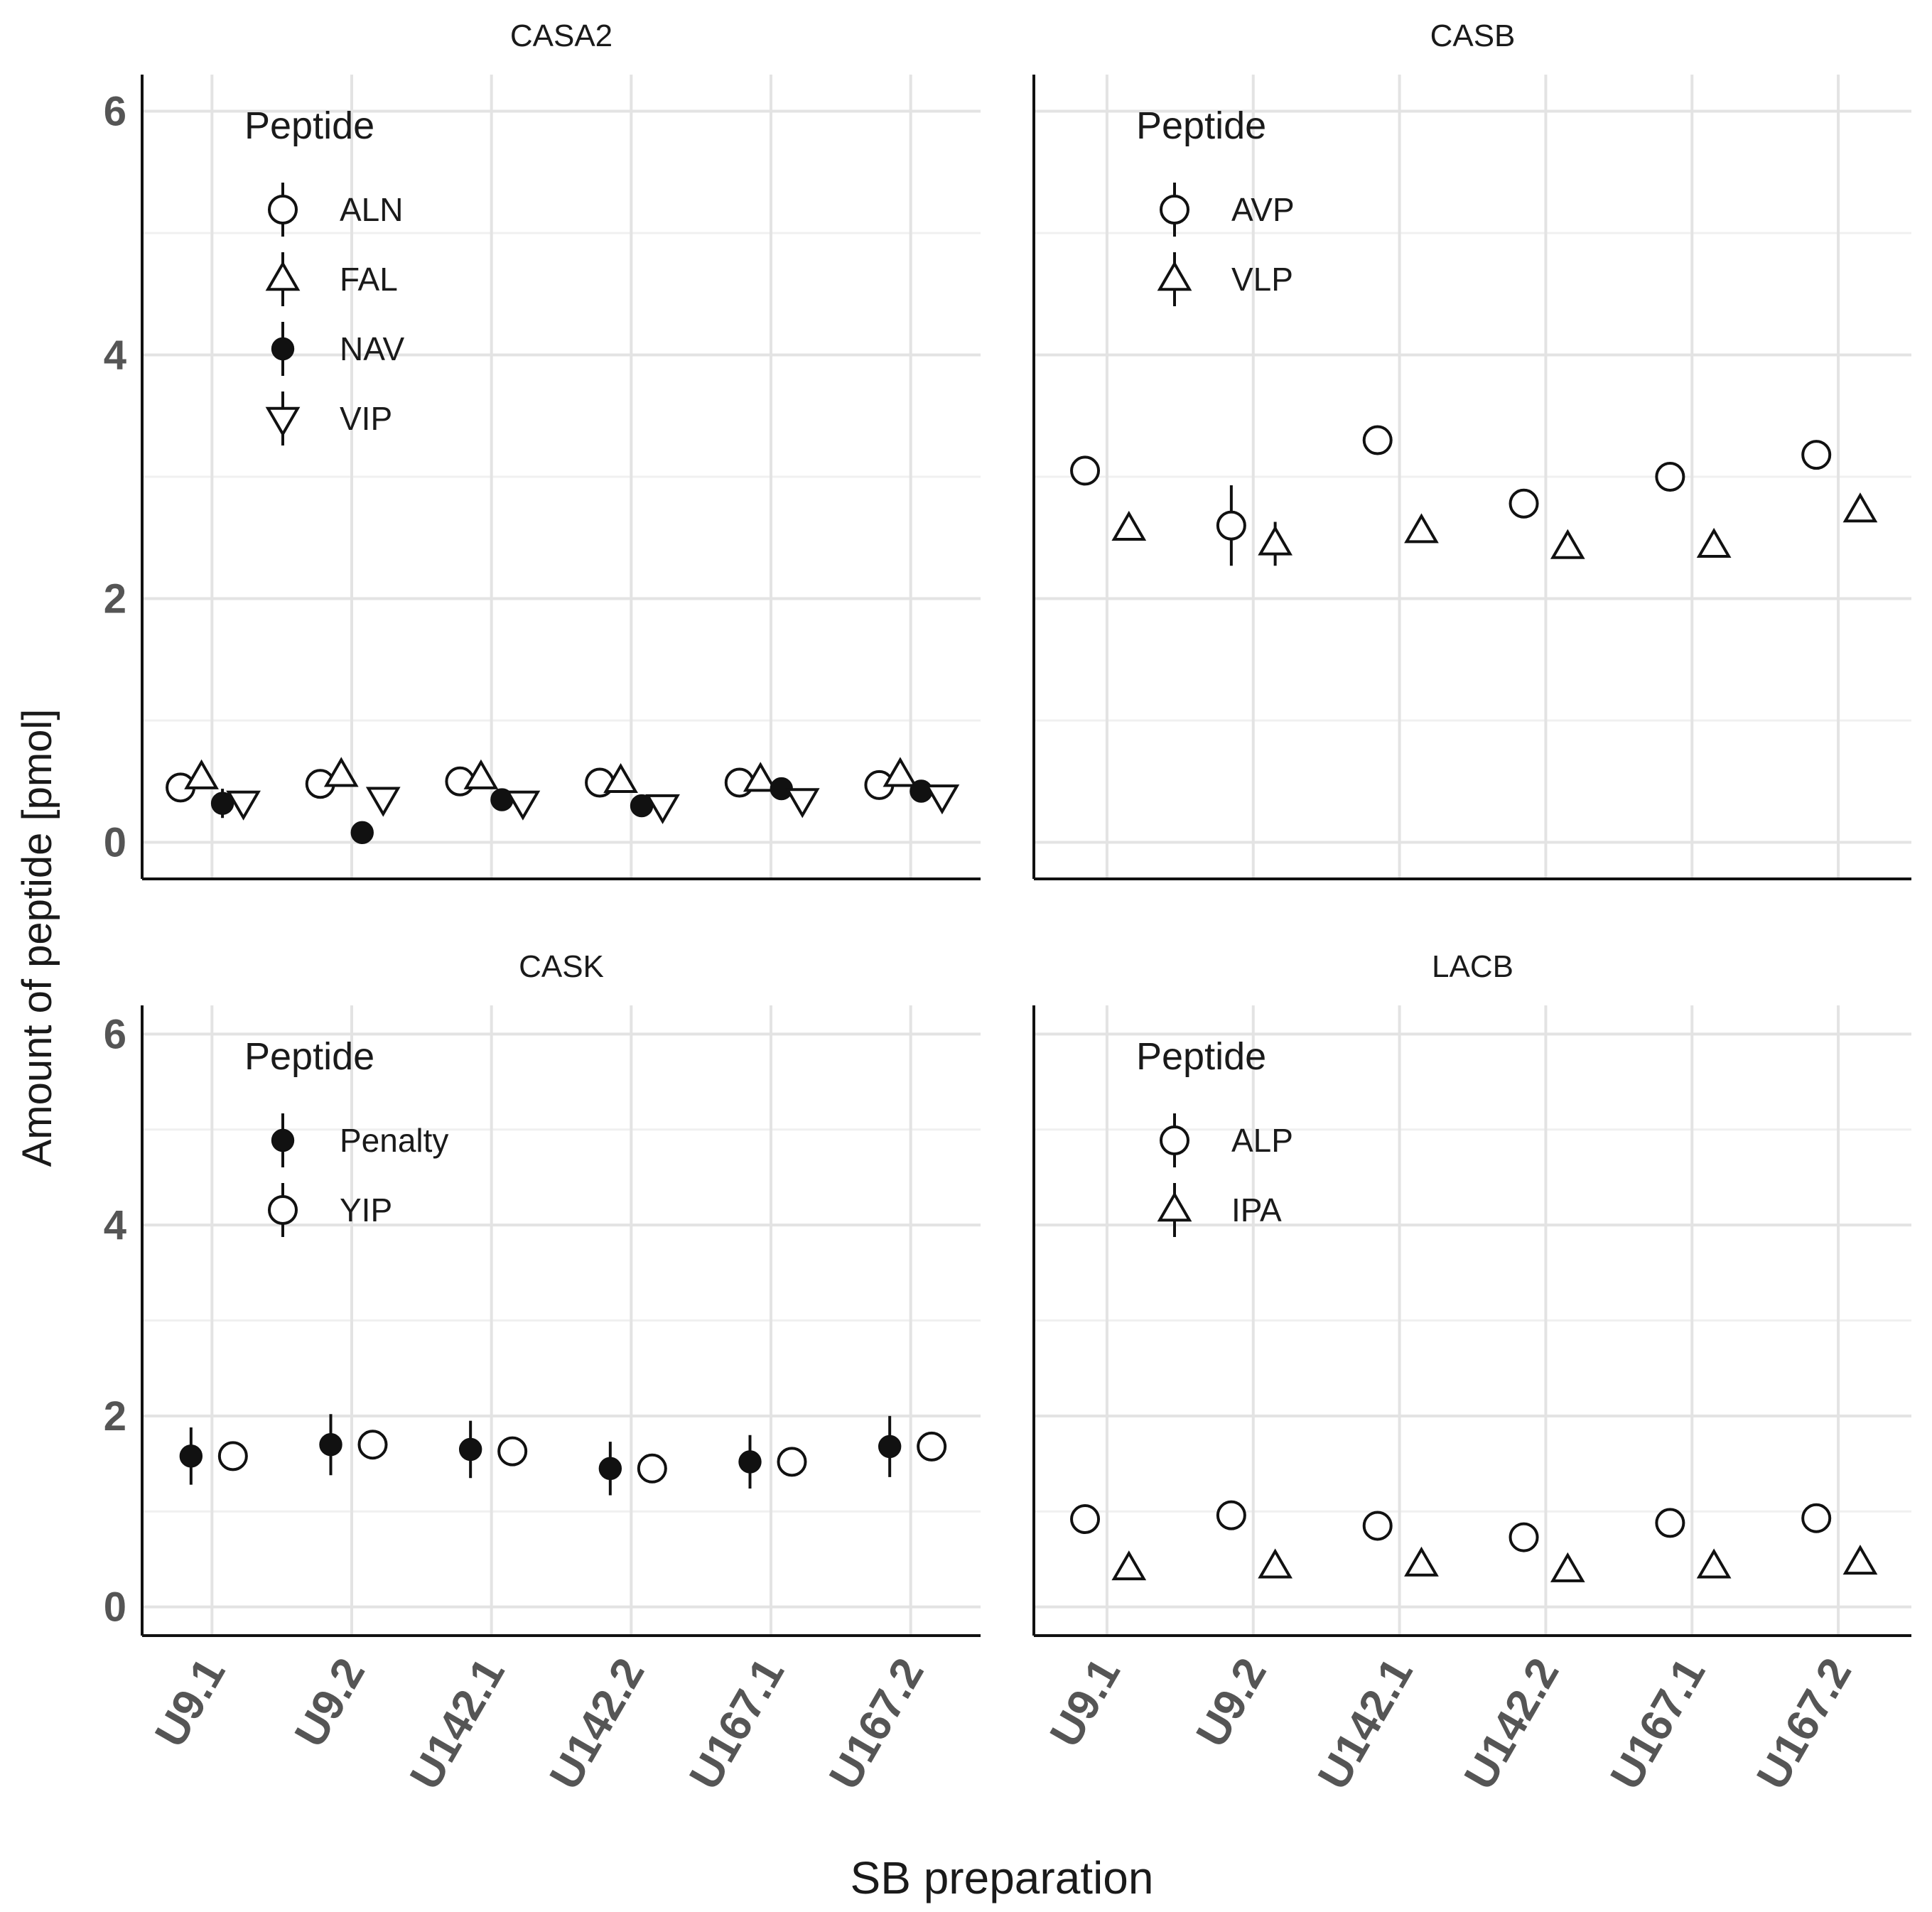 This screenshot has height=1912, width=1932. Describe the element at coordinates (561, 966) in the screenshot. I see `panel-title: CASK` at that location.